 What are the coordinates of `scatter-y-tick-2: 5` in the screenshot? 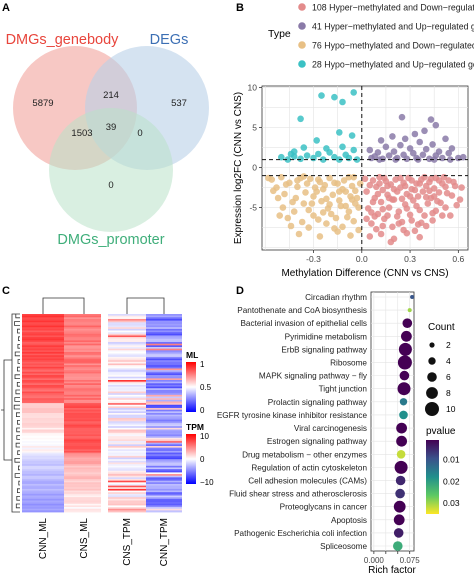 It's located at (254, 128).